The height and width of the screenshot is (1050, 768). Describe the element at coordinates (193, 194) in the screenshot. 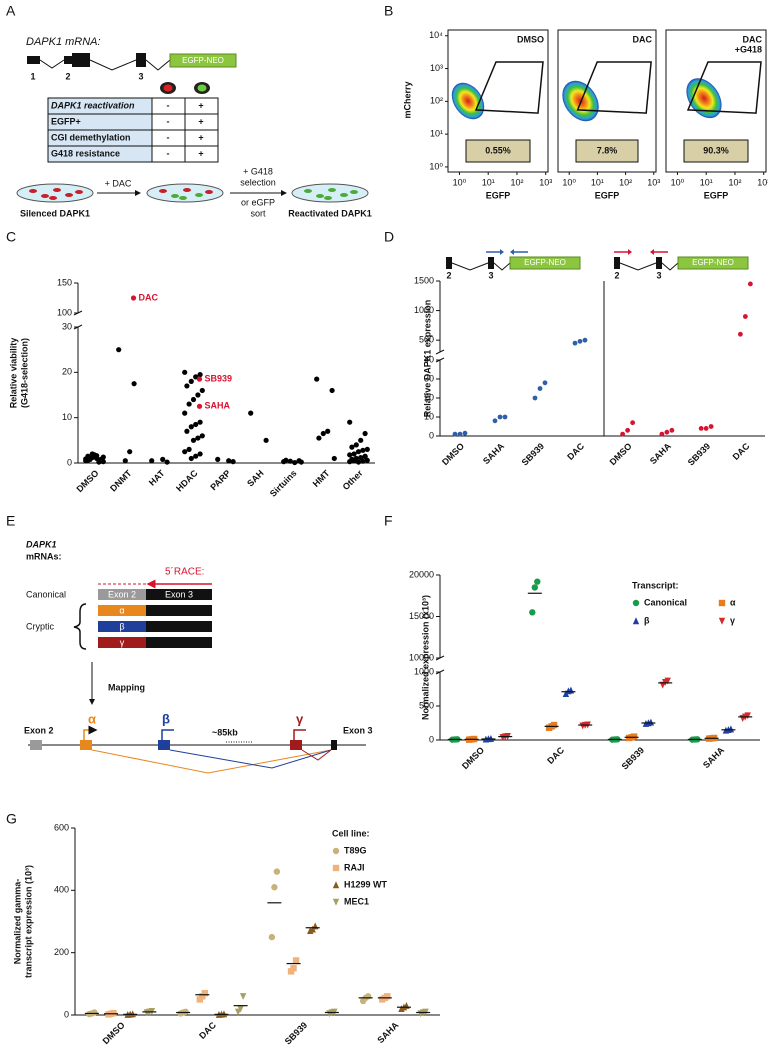

I see `dish-cells` at that location.